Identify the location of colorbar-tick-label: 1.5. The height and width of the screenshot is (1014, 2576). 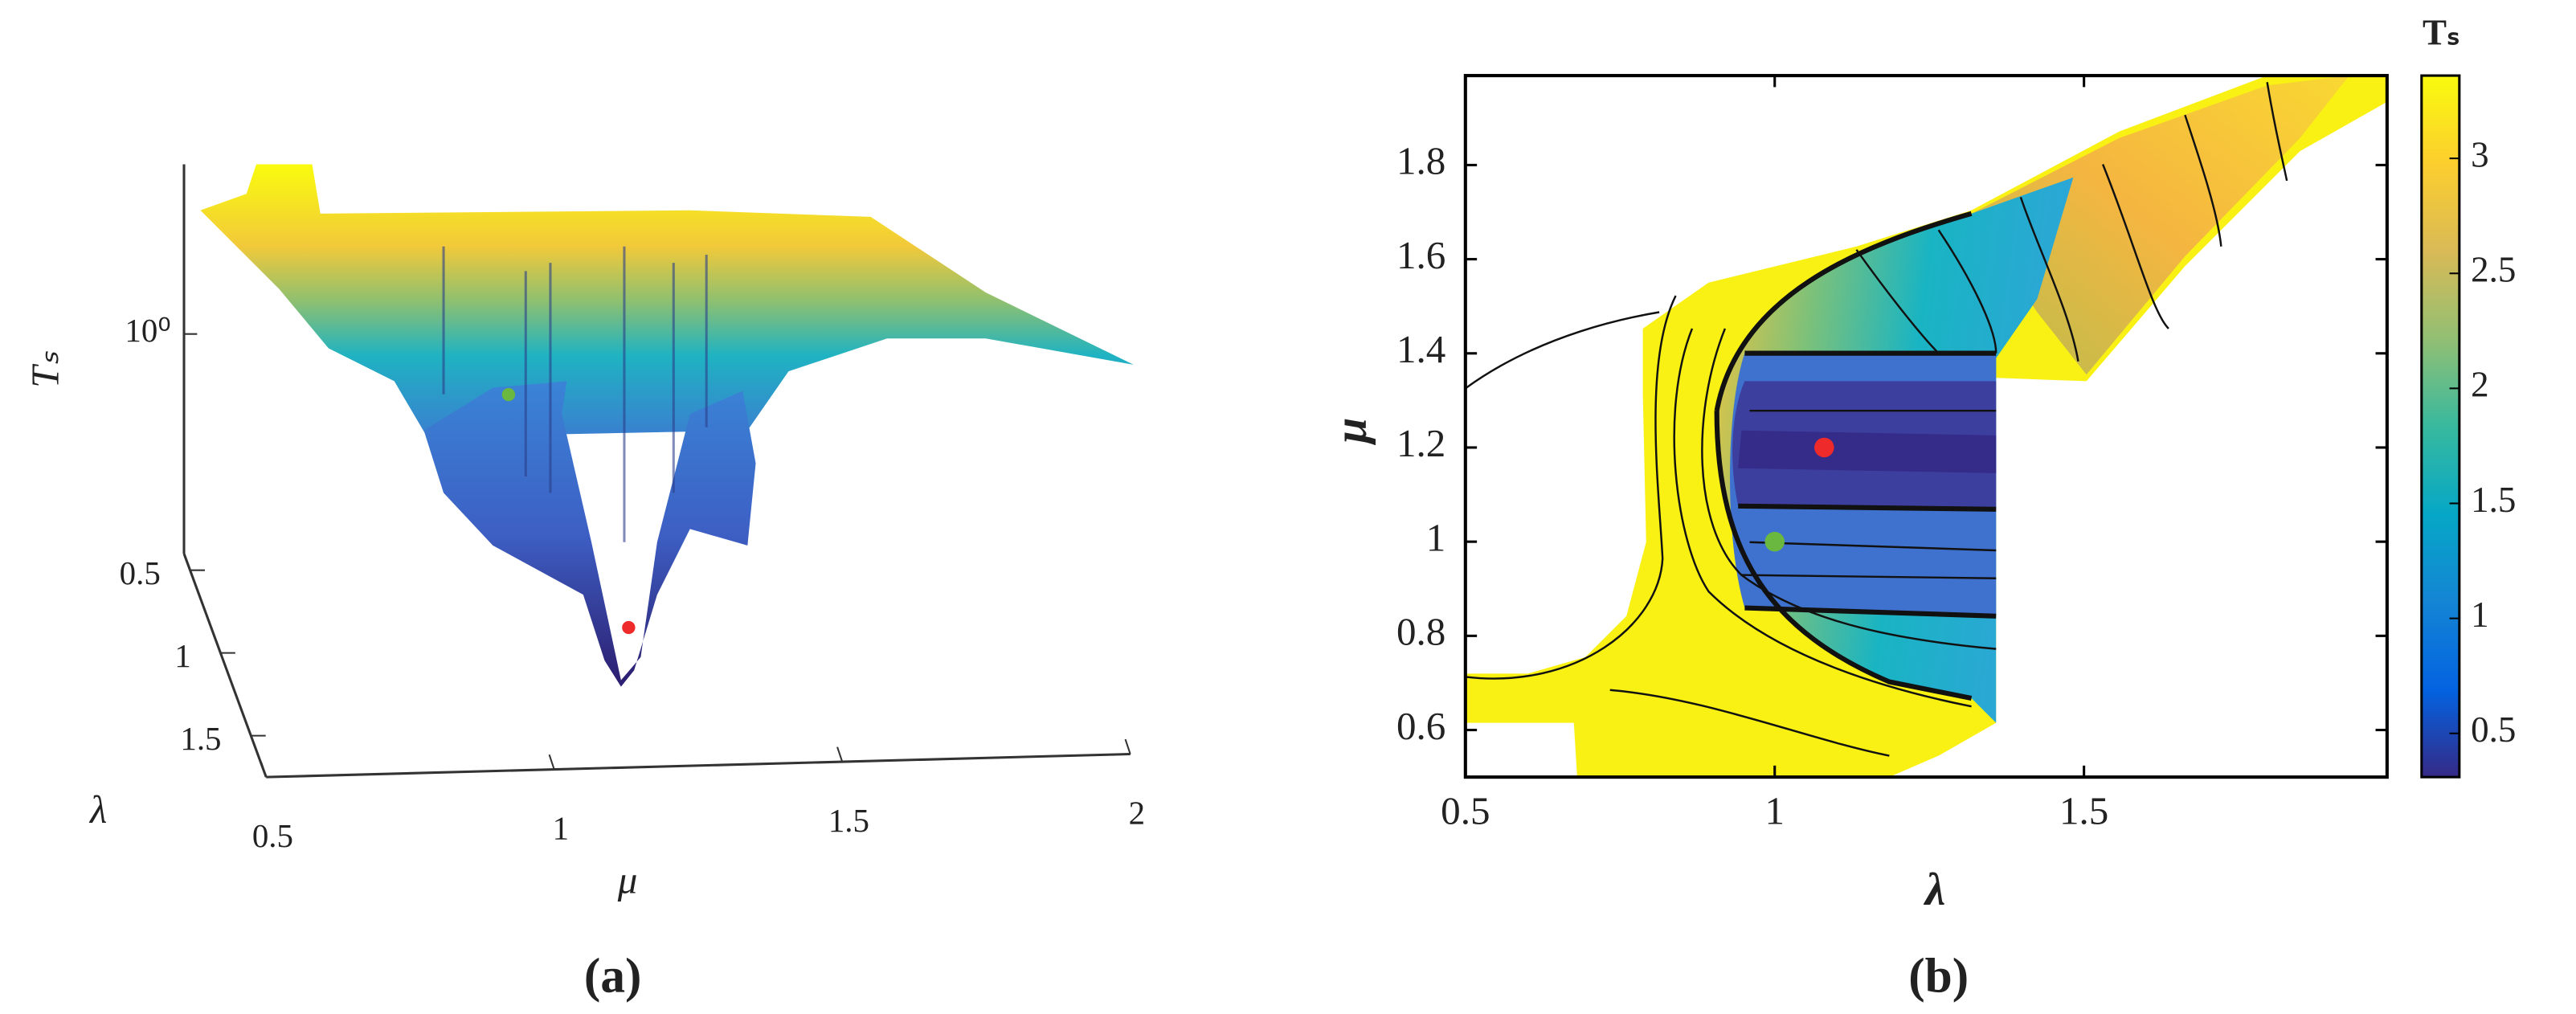
(2493, 500).